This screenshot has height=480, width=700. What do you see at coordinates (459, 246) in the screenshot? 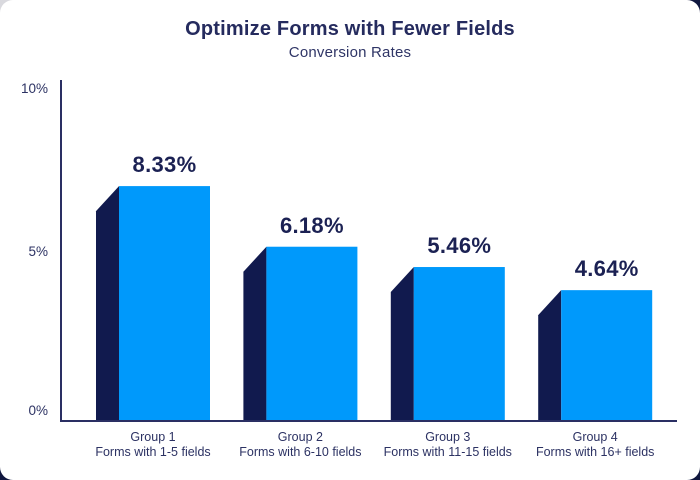
I see `value-label-3: 5.46%` at bounding box center [459, 246].